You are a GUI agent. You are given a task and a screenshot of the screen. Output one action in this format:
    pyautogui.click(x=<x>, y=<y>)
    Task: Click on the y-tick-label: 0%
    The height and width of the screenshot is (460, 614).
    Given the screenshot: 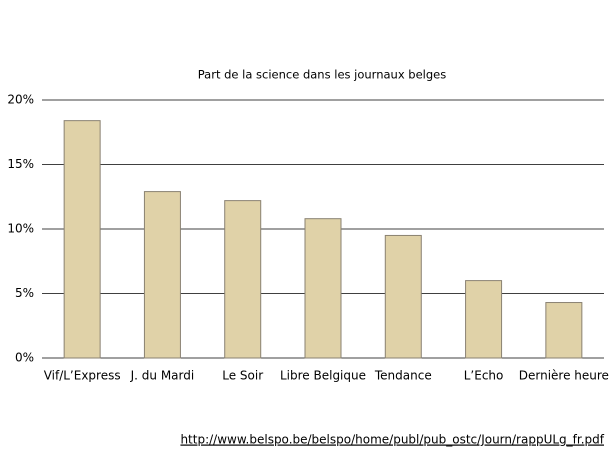 What is the action you would take?
    pyautogui.click(x=24, y=358)
    